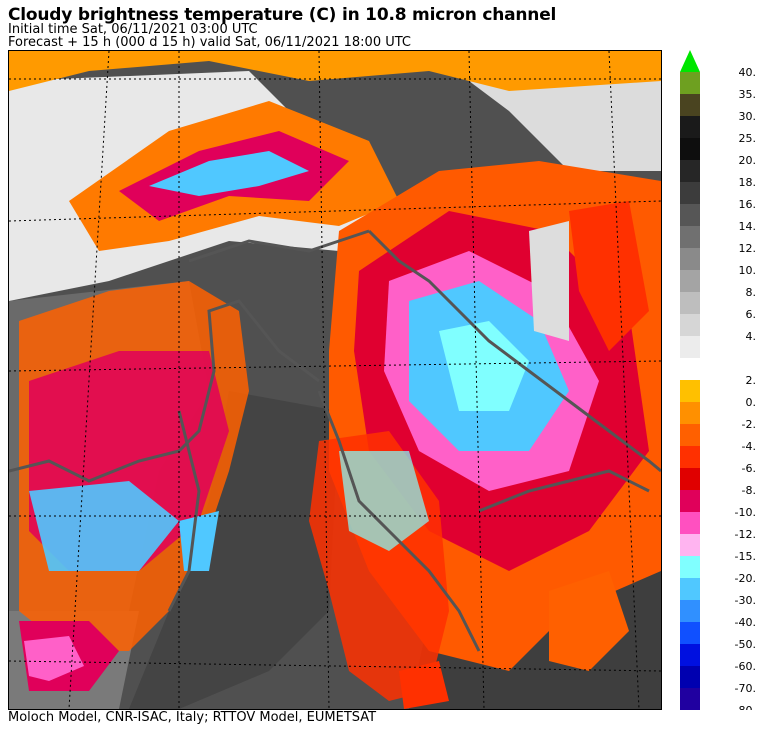  What do you see at coordinates (199, 541) in the screenshot?
I see `cloud-cyan-sardinia` at bounding box center [199, 541].